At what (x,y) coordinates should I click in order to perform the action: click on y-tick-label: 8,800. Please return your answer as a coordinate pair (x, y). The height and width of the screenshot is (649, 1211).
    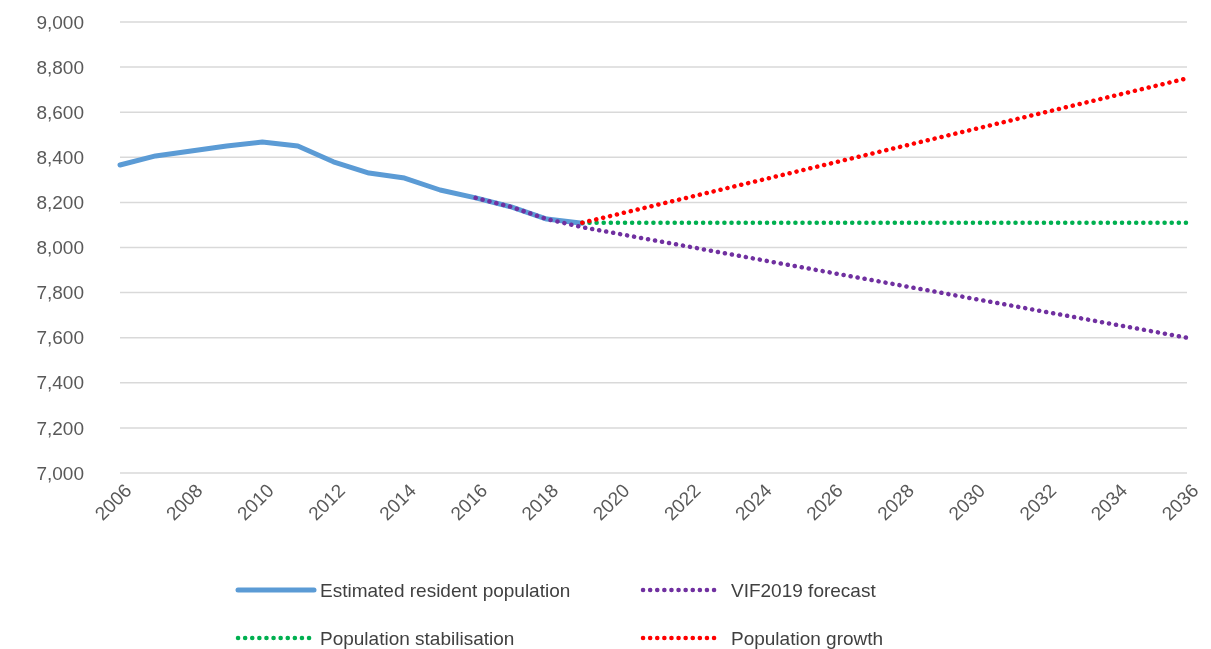
    Looking at the image, I should click on (60, 67).